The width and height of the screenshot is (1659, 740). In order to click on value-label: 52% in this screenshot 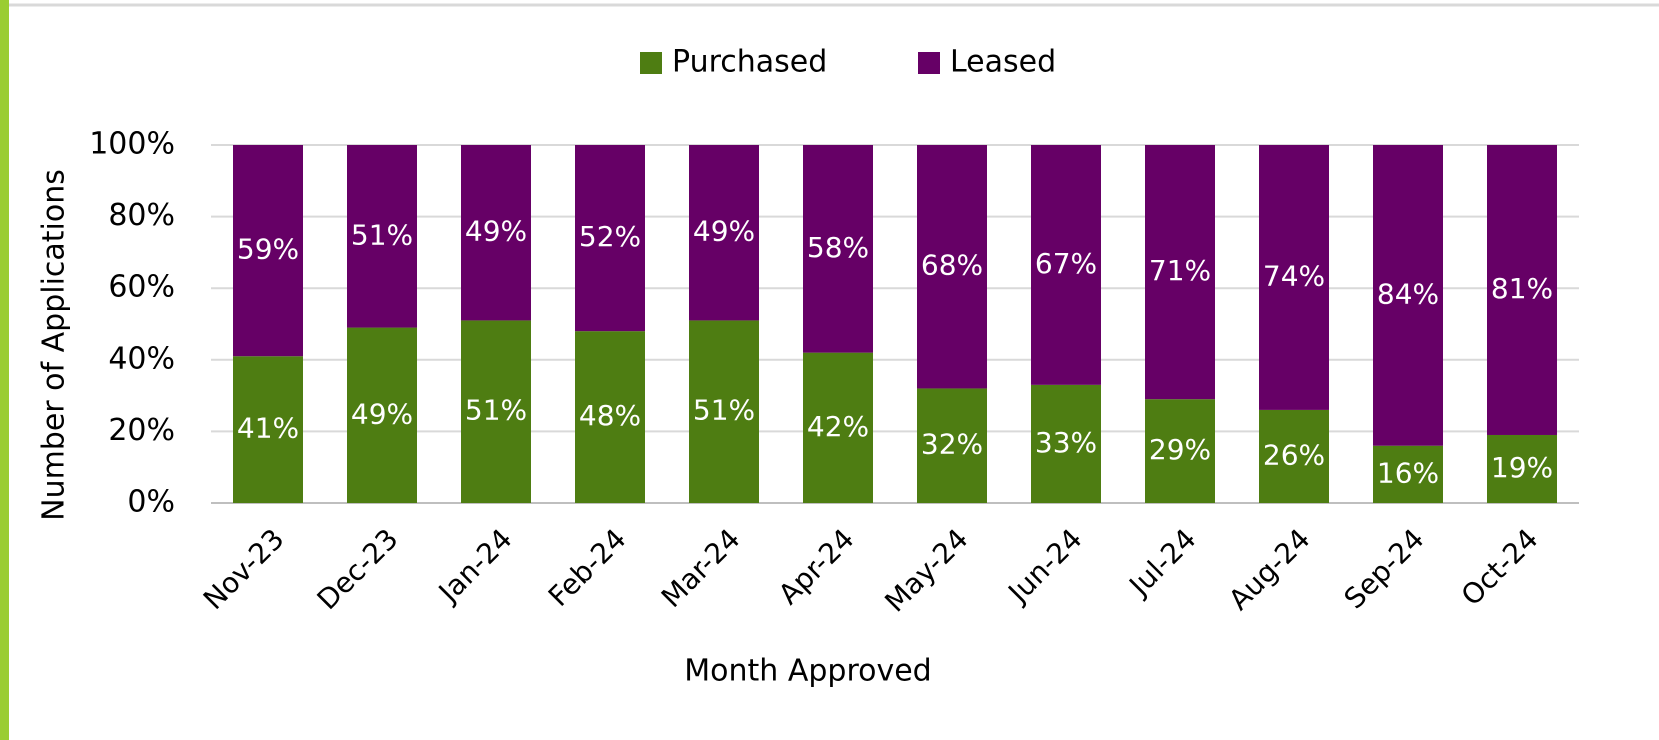, I will do `click(610, 236)`.